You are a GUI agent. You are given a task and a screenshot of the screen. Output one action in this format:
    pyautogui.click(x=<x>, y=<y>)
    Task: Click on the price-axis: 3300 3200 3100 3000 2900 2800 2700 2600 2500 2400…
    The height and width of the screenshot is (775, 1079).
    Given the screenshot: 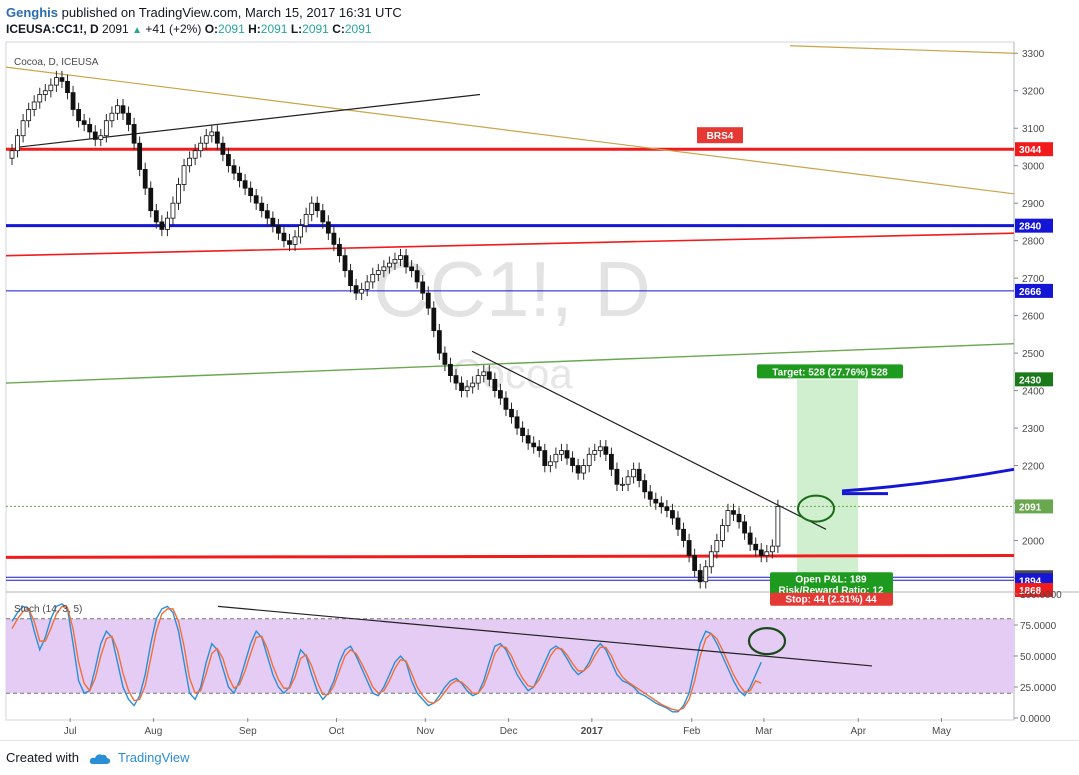 What is the action you would take?
    pyautogui.click(x=1033, y=323)
    